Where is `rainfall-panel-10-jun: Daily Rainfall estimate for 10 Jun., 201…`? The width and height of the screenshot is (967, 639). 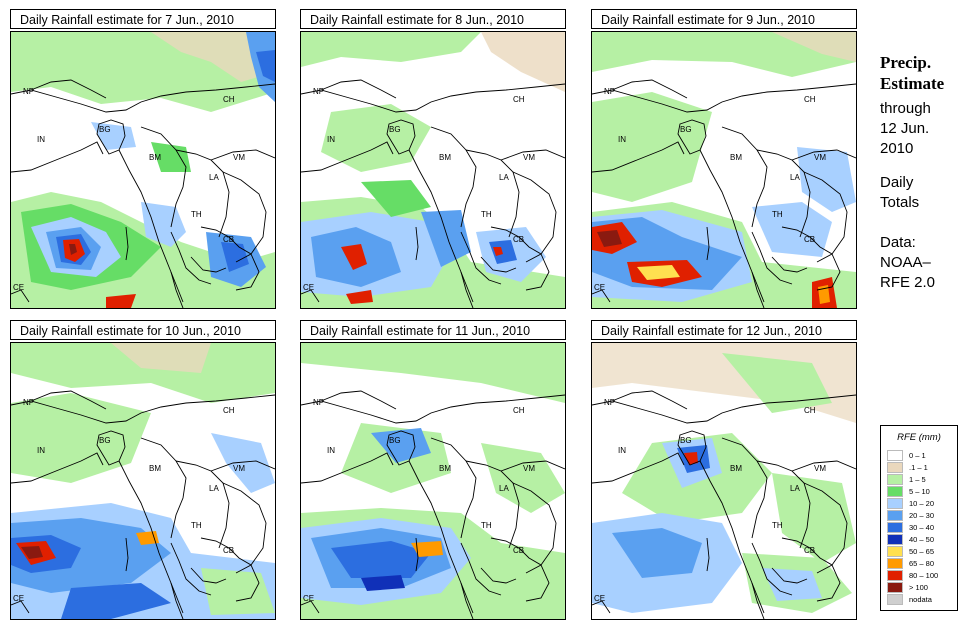
rainfall-panel-10-jun: Daily Rainfall estimate for 10 Jun., 201… is located at coordinates (143, 470).